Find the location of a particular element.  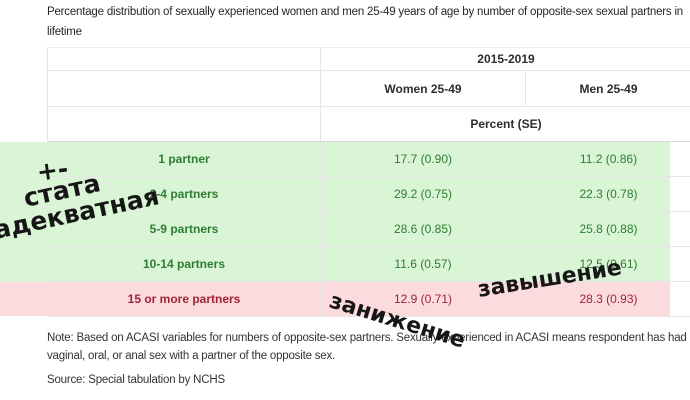

table-column-header-row: Women 25-49 Men 25-49 is located at coordinates (369, 89).